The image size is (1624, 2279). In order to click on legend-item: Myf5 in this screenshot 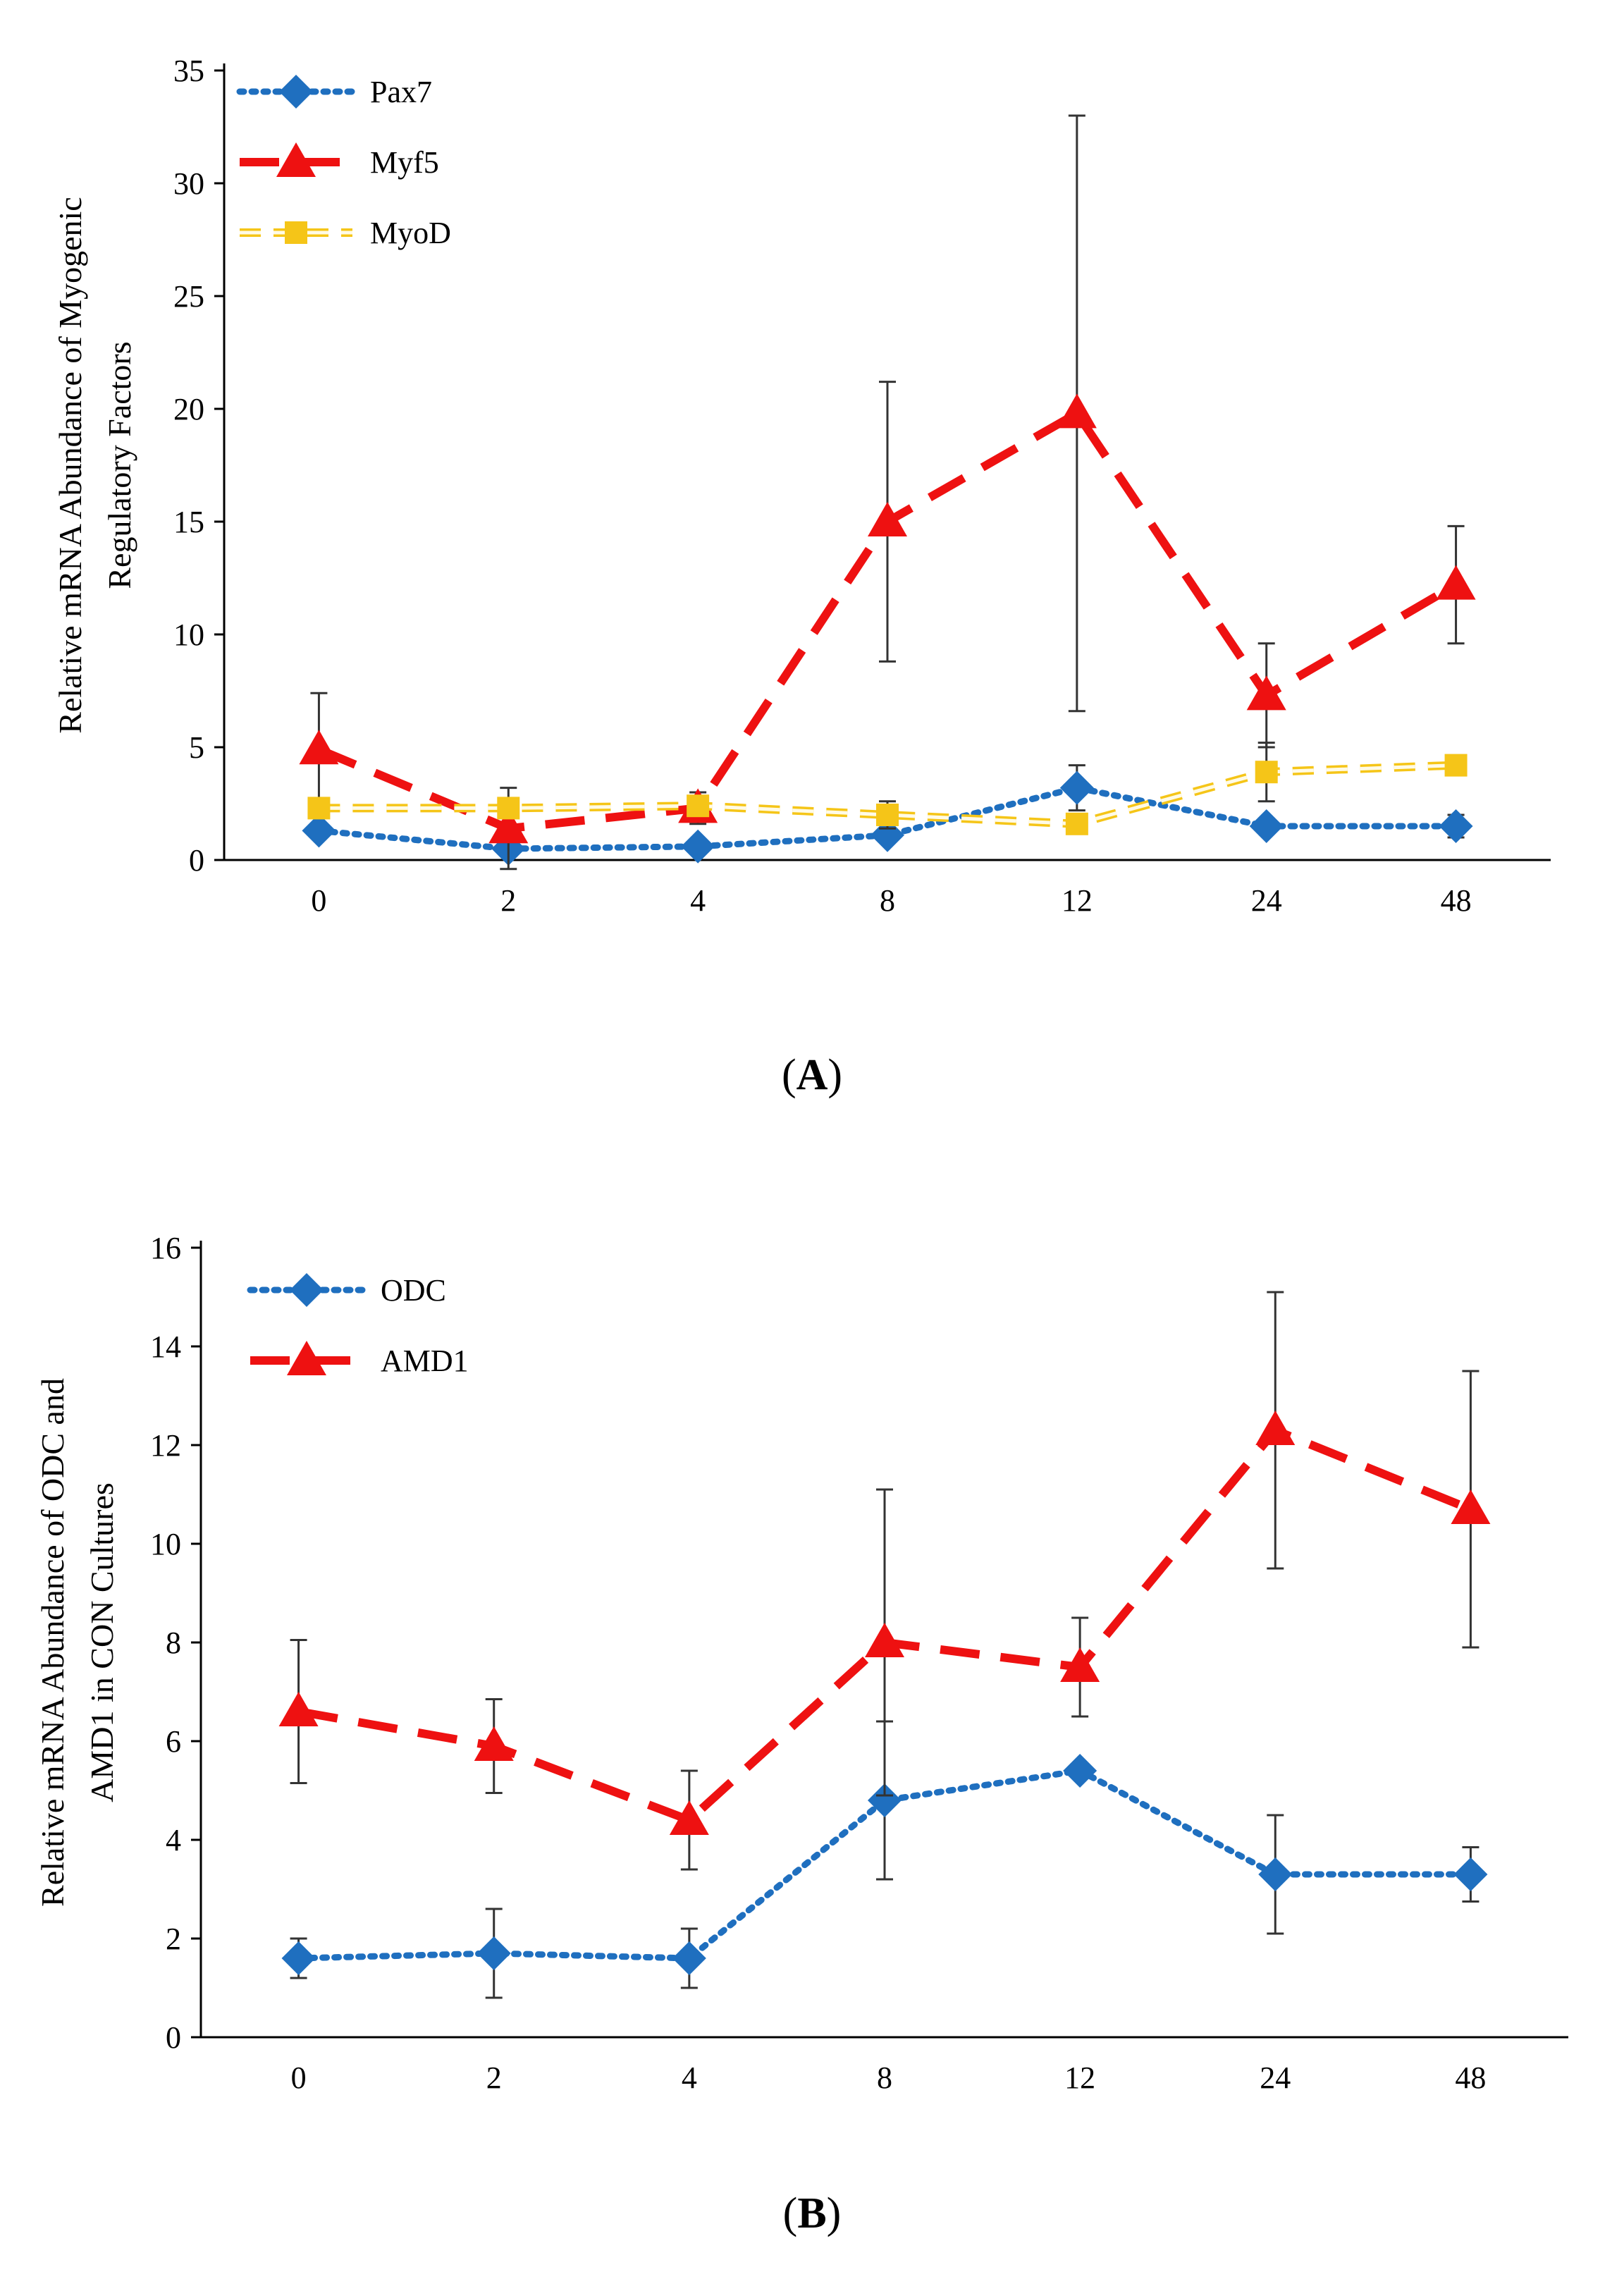, I will do `click(340, 161)`.